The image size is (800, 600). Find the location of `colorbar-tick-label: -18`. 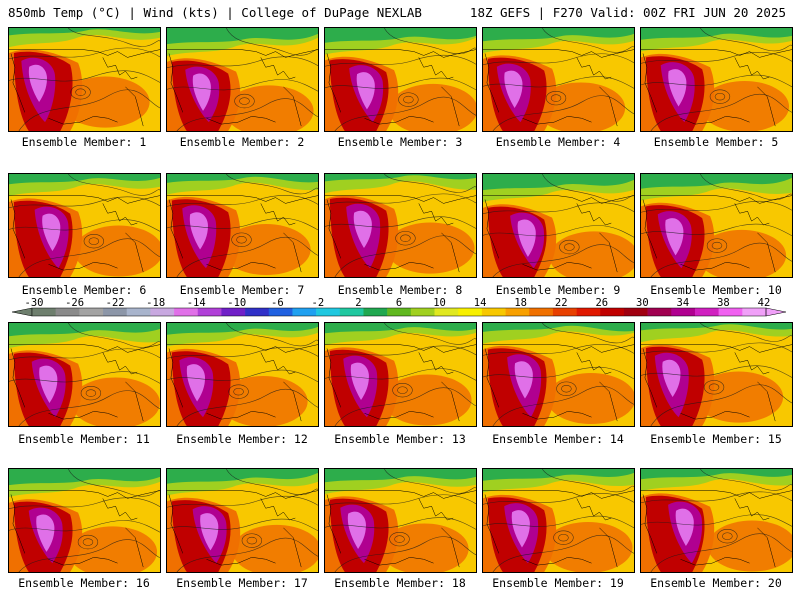

colorbar-tick-label: -18 is located at coordinates (156, 303).